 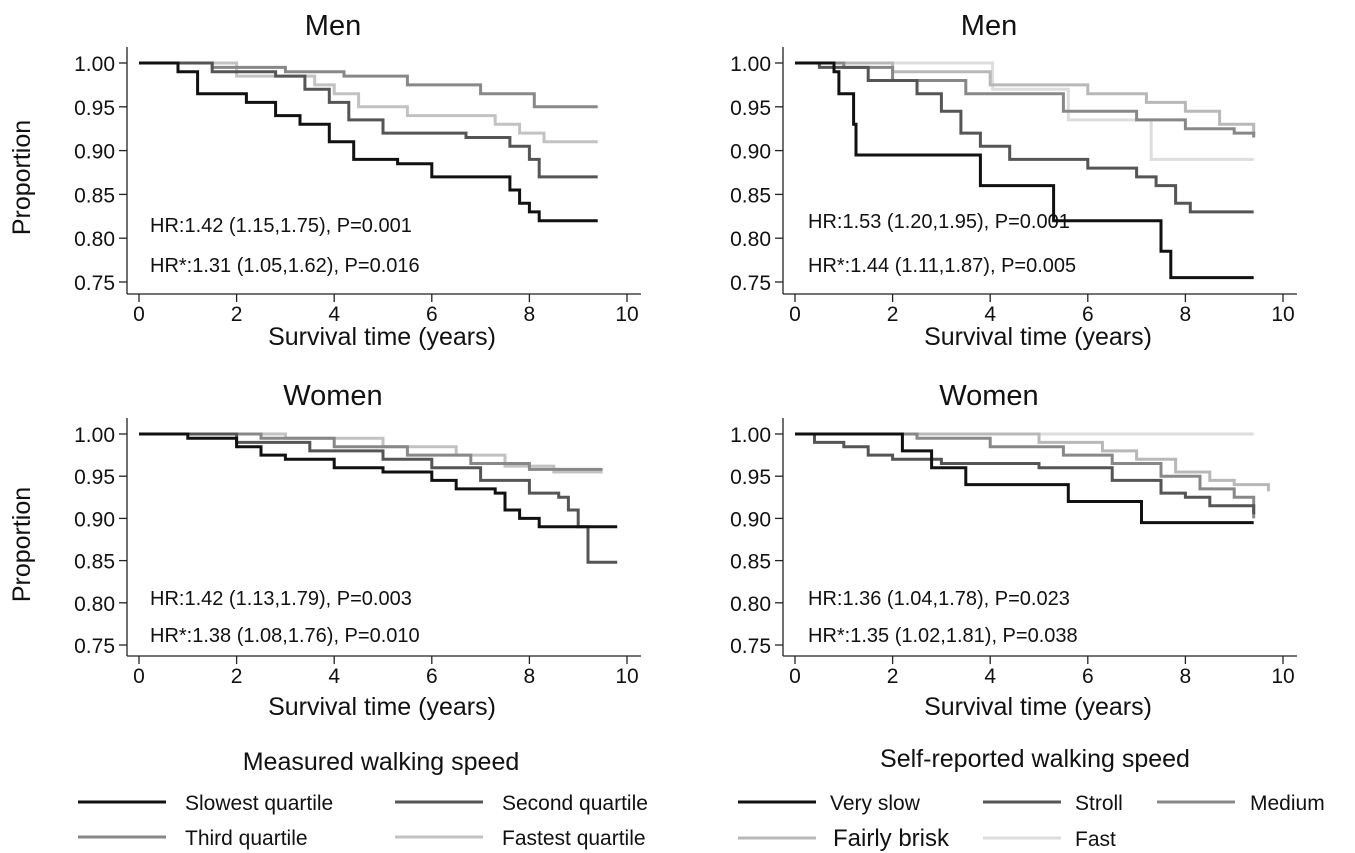 I want to click on hr-annotation: HR:1.36 (1.04,1.78), P=0.023, so click(x=939, y=599).